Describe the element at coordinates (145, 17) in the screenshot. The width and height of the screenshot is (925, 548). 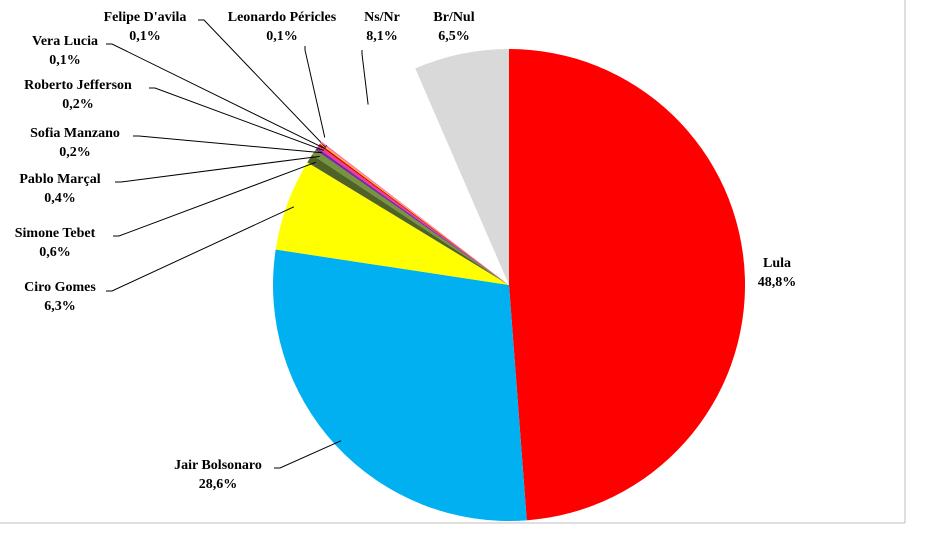
I see `category-label: Felipe D'avila` at that location.